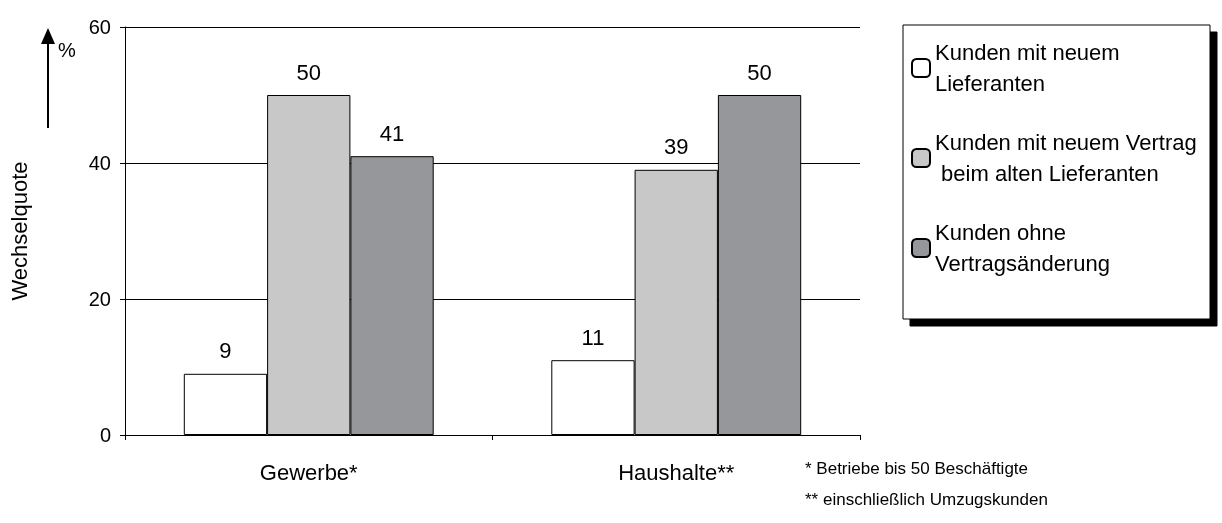 This screenshot has width=1222, height=523. Describe the element at coordinates (1030, 68) in the screenshot. I see `legend-label: Kunden mit neuem Lieferanten` at that location.